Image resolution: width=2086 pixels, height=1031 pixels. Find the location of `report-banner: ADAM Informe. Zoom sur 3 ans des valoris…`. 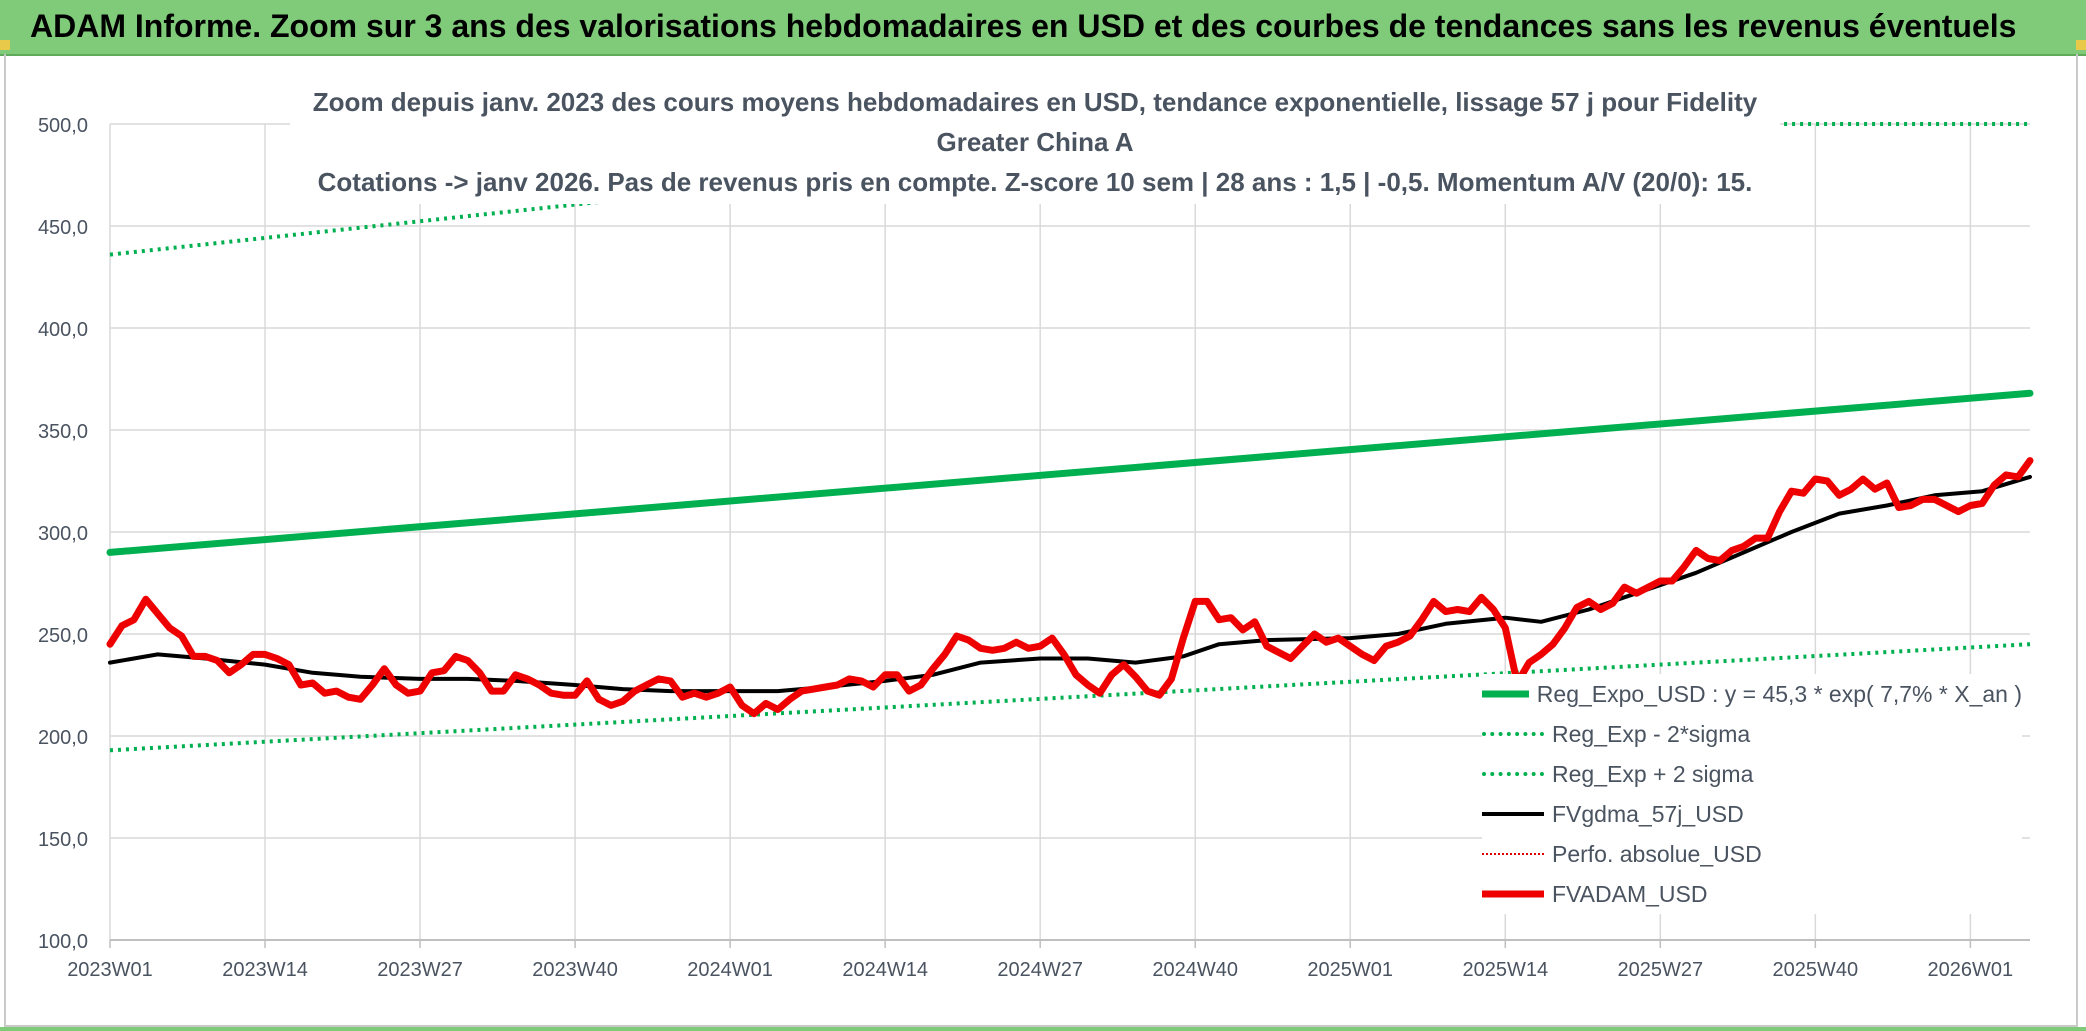

report-banner: ADAM Informe. Zoom sur 3 ans des valoris… is located at coordinates (1043, 28).